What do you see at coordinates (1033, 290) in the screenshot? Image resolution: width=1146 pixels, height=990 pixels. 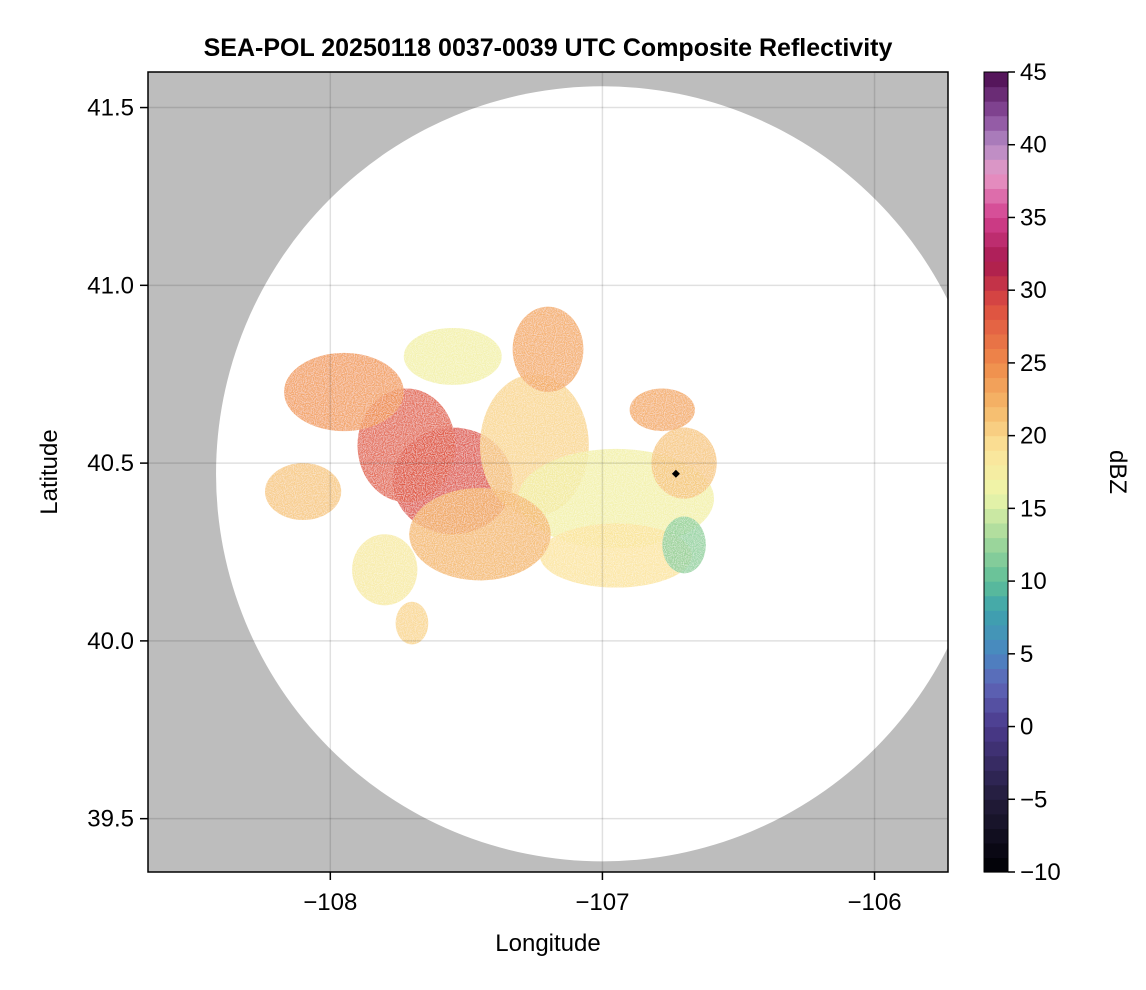 I see `colorbar-tick-label-3: 30` at bounding box center [1033, 290].